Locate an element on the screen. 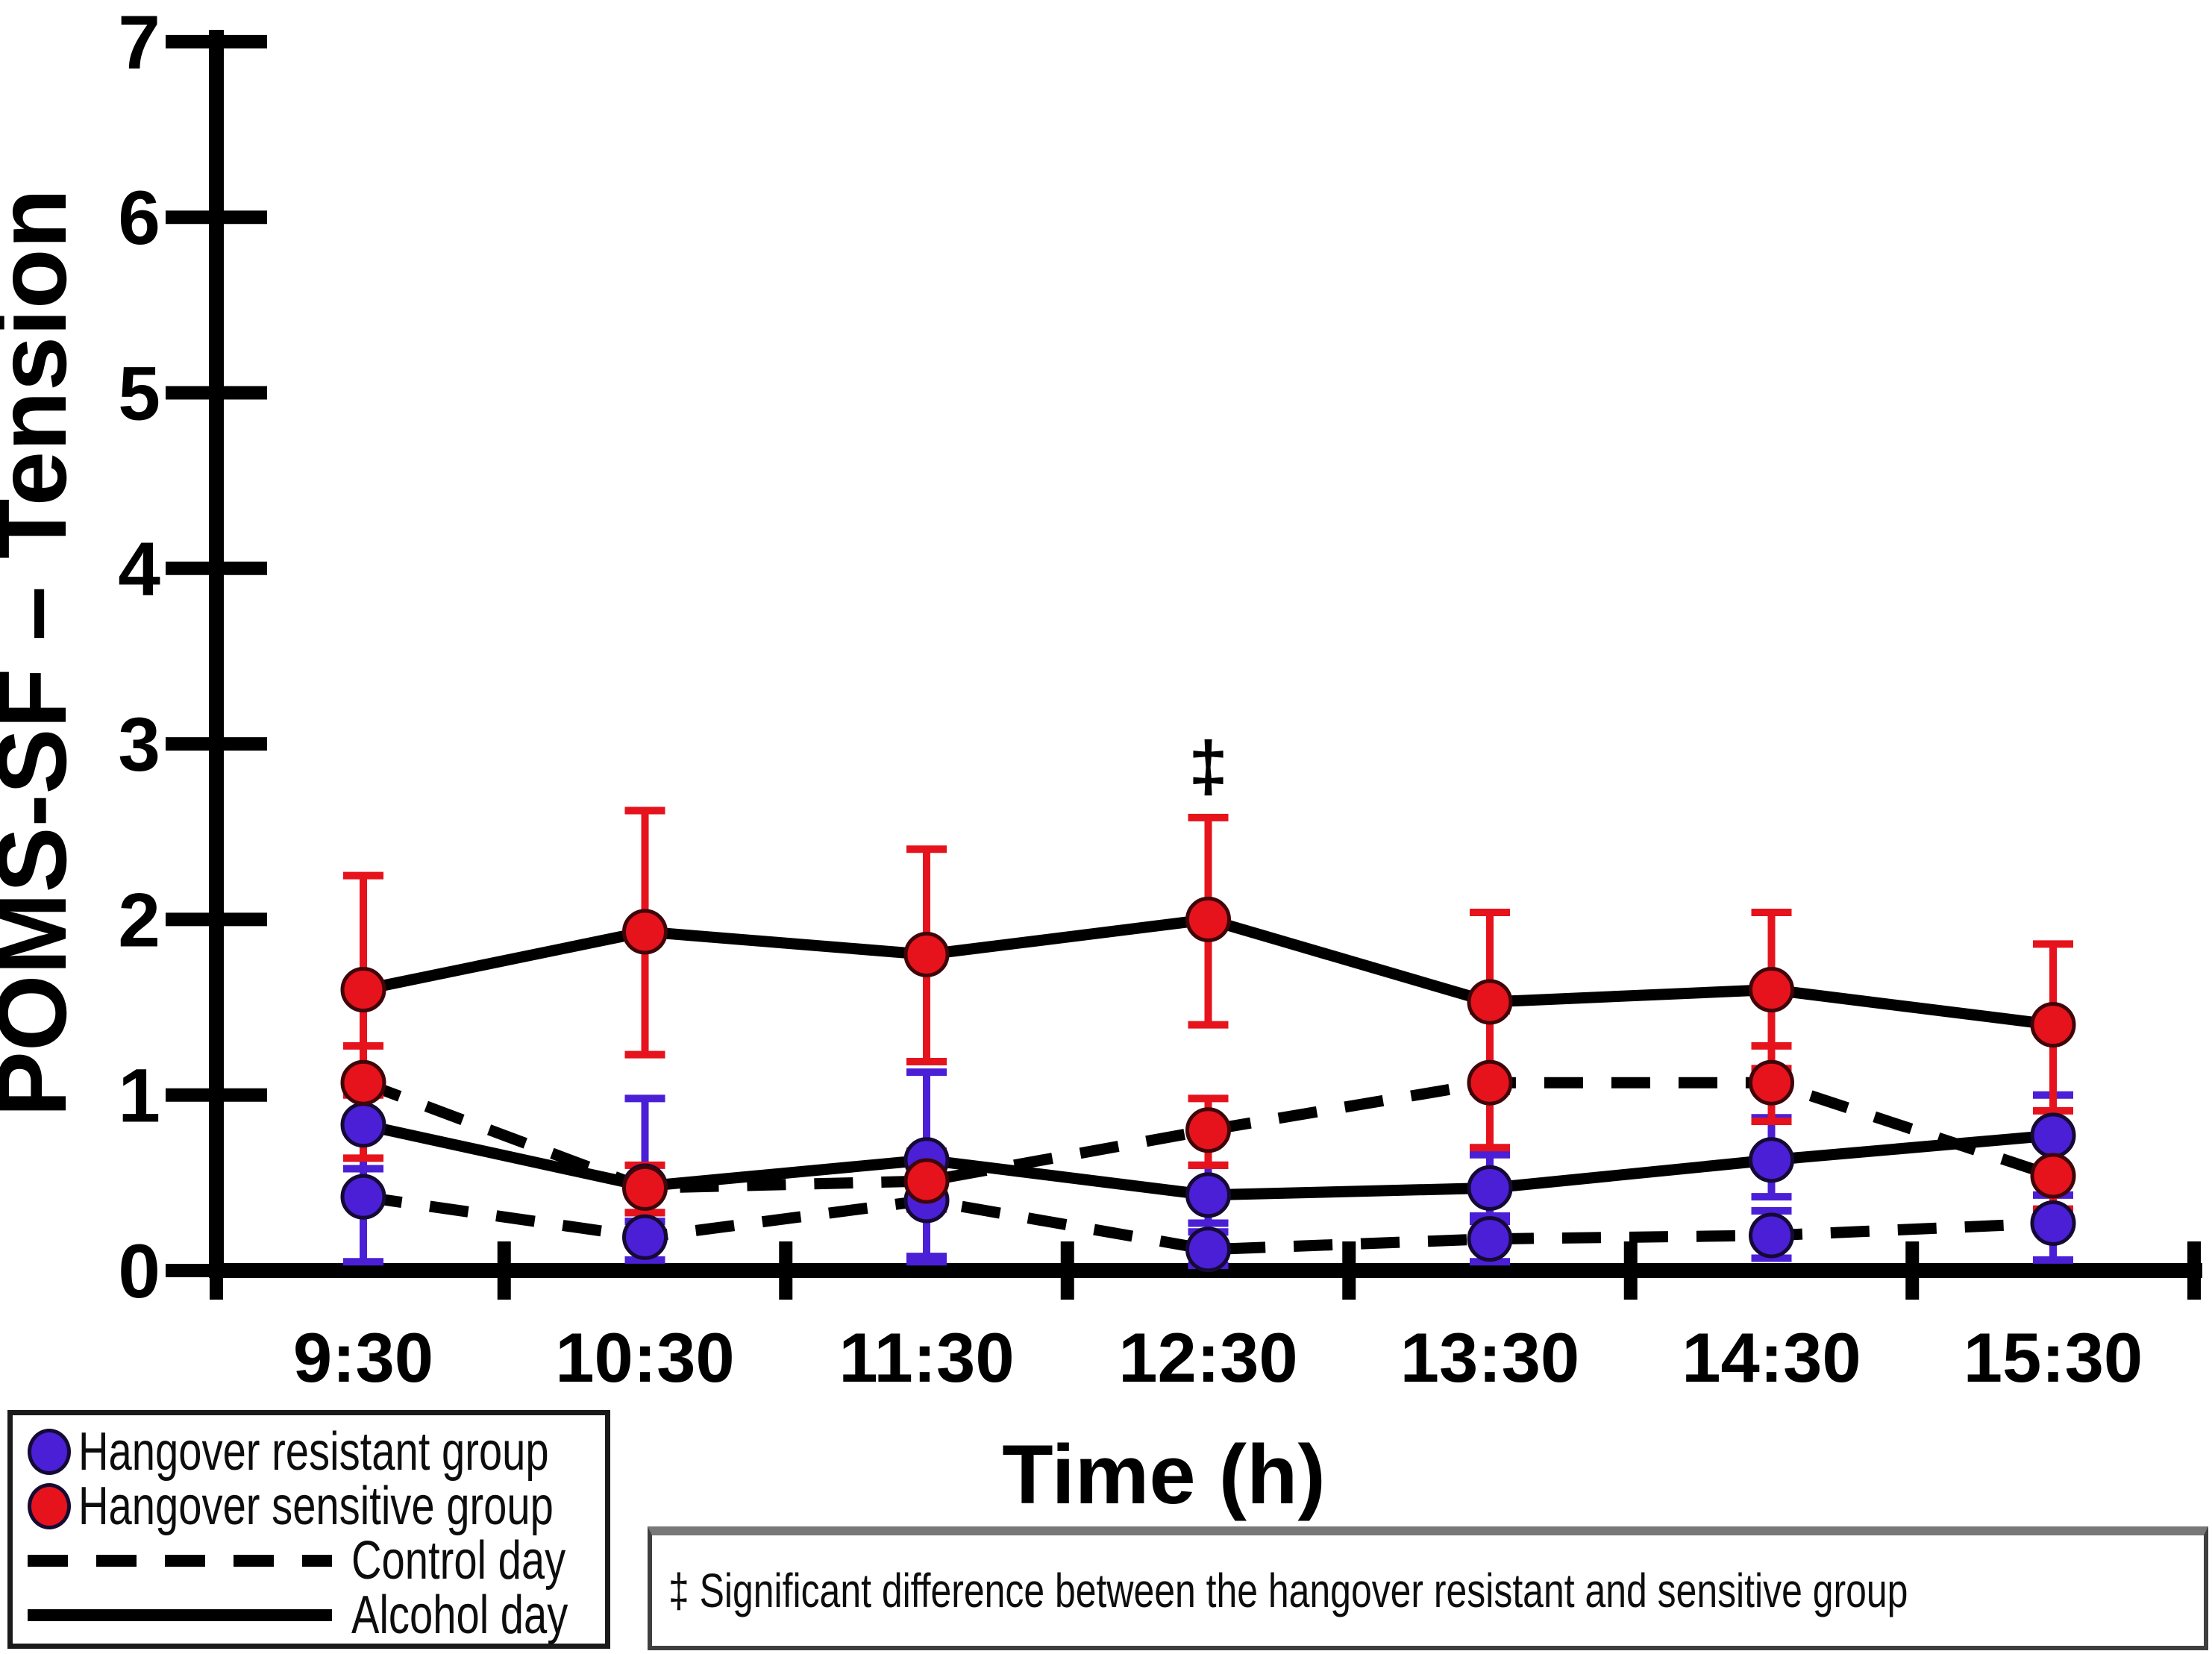  y-tick-label: 7 is located at coordinates (139, 42).